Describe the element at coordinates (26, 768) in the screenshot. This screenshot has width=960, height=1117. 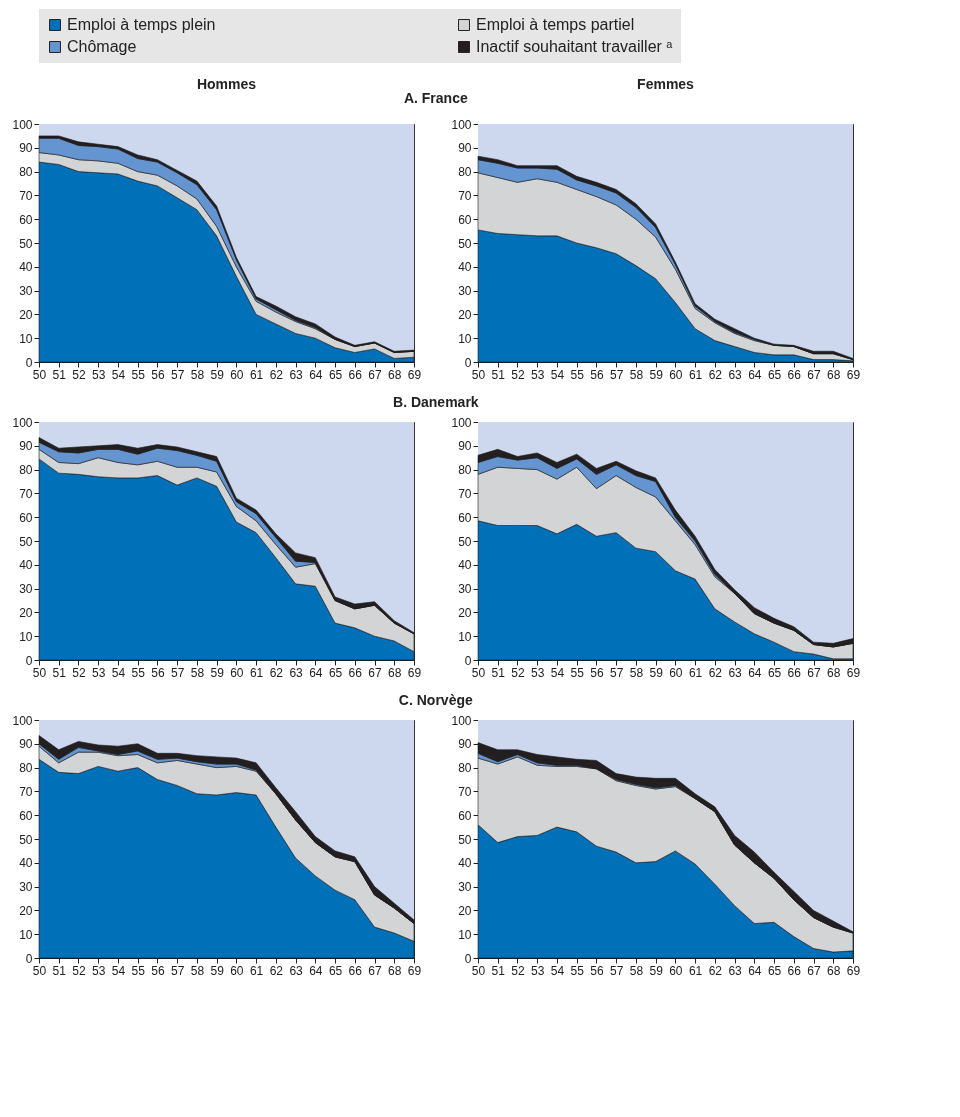
I see `y-tick-label: 80` at that location.